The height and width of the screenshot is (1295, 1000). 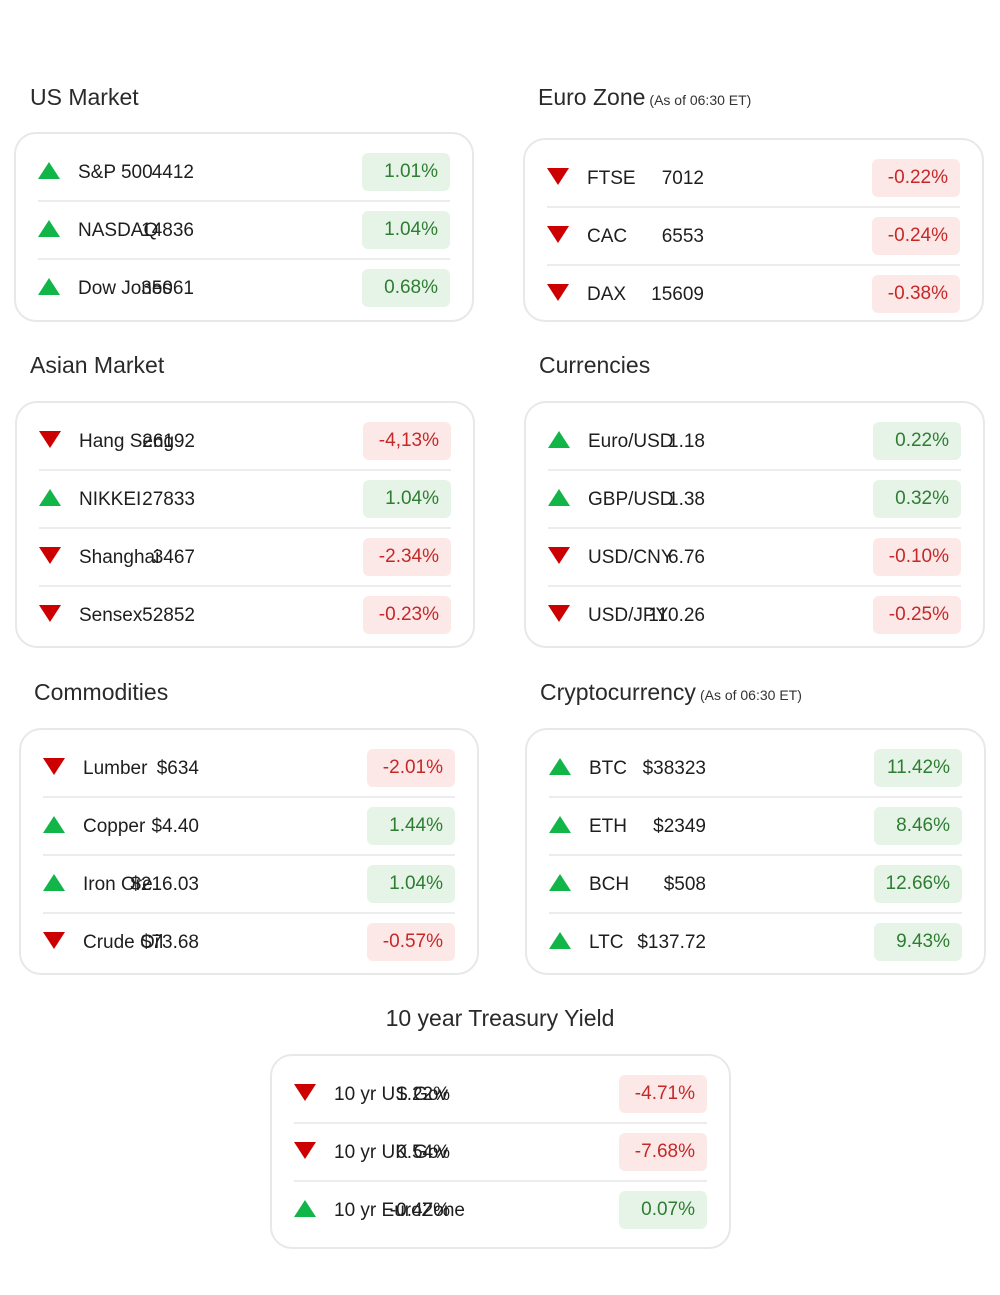 What do you see at coordinates (500, 1095) in the screenshot?
I see `market-row: 10 yr US Gov 1.22% -4.71%` at bounding box center [500, 1095].